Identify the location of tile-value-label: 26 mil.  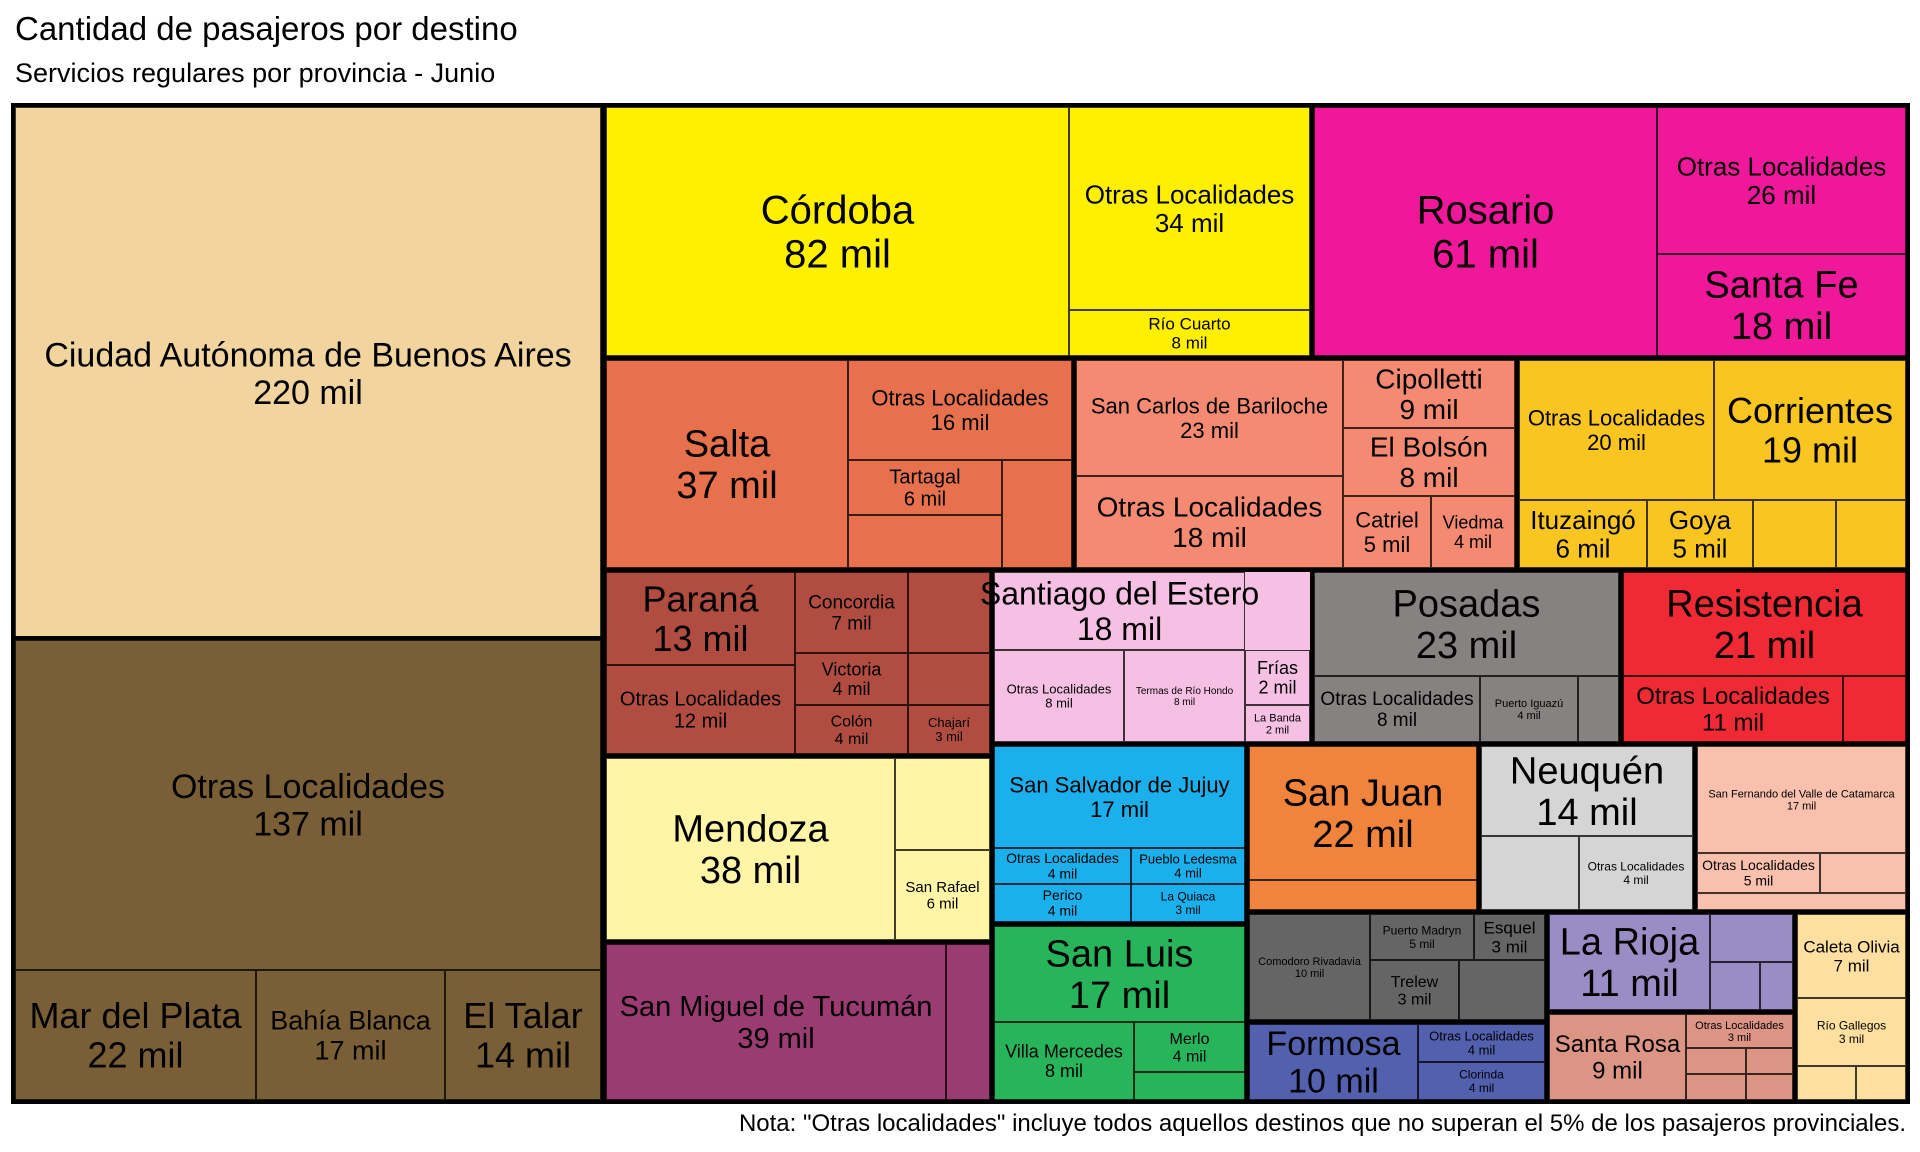
(1781, 195).